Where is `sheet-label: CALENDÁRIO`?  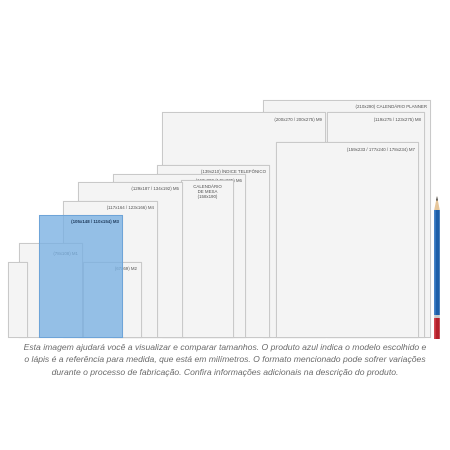
sheet-label: CALENDÁRIO is located at coordinates (207, 186).